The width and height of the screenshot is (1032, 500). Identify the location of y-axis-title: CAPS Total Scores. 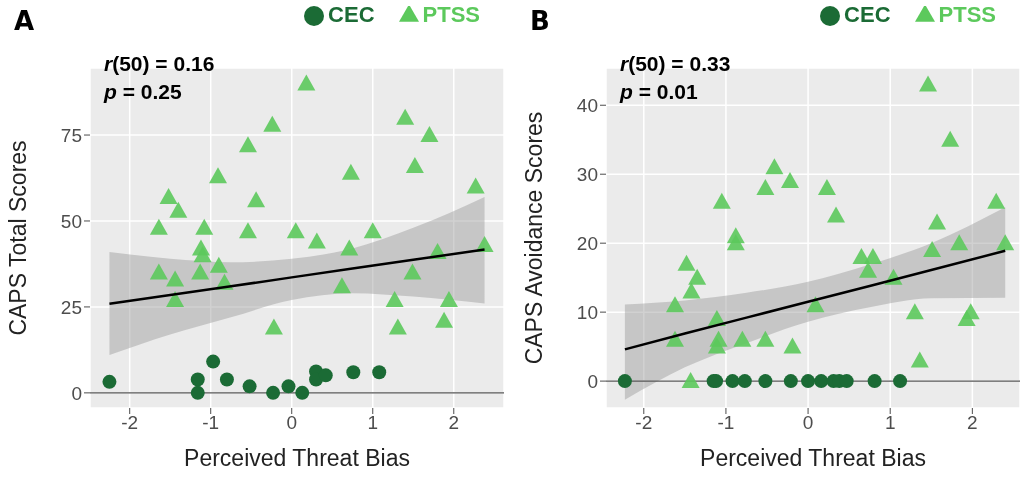
(18, 238).